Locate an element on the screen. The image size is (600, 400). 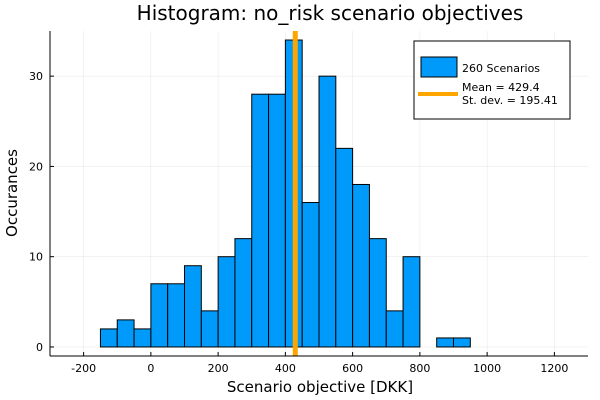
legend-label-scenarios: 260 Scenarios is located at coordinates (501, 68).